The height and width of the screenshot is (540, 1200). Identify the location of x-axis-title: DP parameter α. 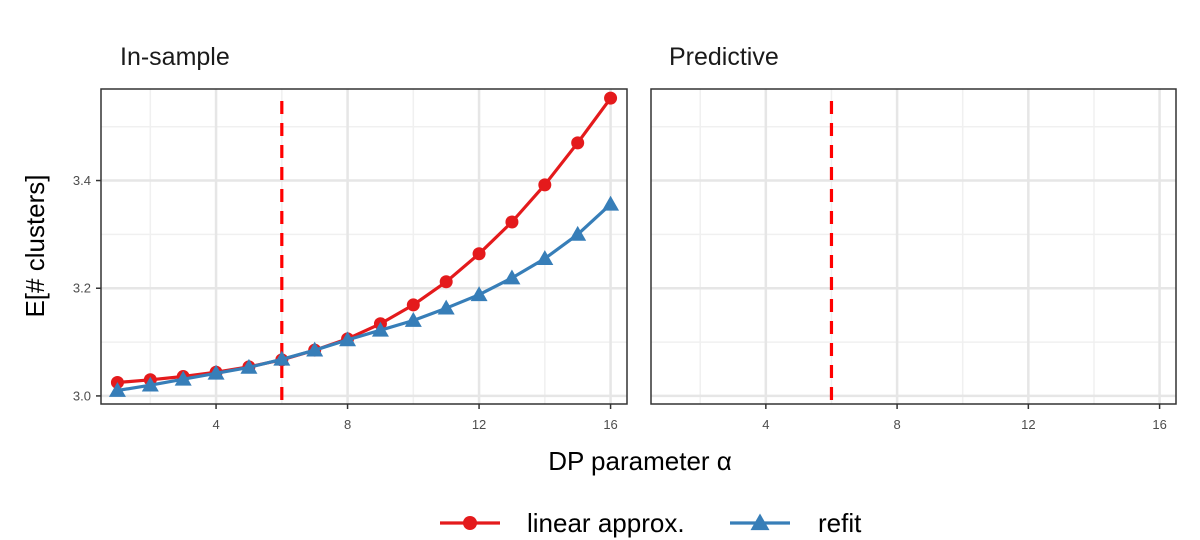
(640, 461).